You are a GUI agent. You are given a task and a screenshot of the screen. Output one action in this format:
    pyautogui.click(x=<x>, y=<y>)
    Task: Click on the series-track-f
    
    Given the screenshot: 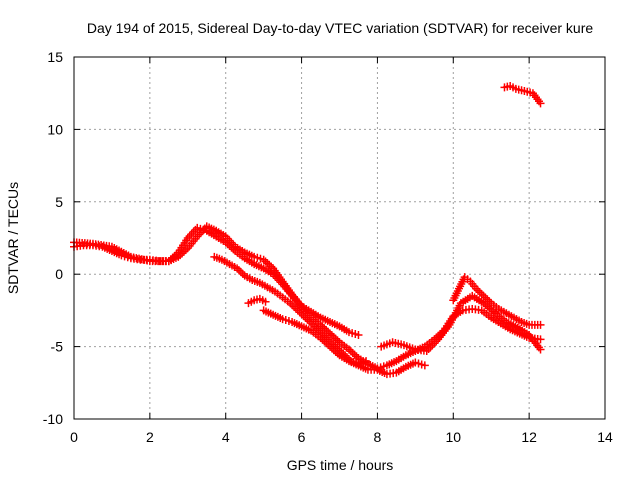 What is the action you would take?
    pyautogui.click(x=461, y=323)
    